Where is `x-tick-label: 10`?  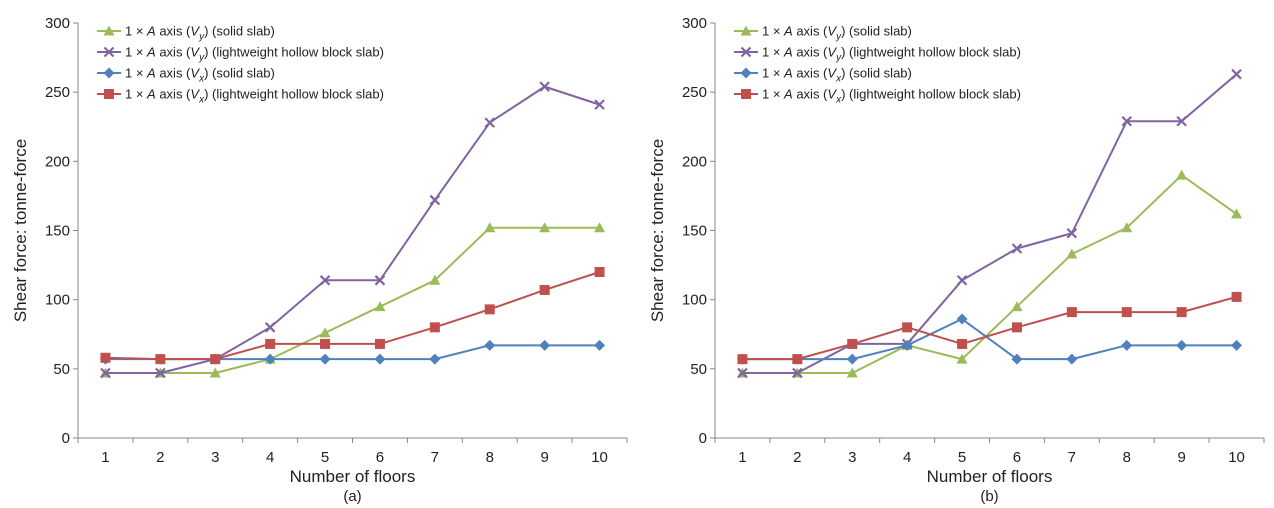
x-tick-label: 10 is located at coordinates (599, 457).